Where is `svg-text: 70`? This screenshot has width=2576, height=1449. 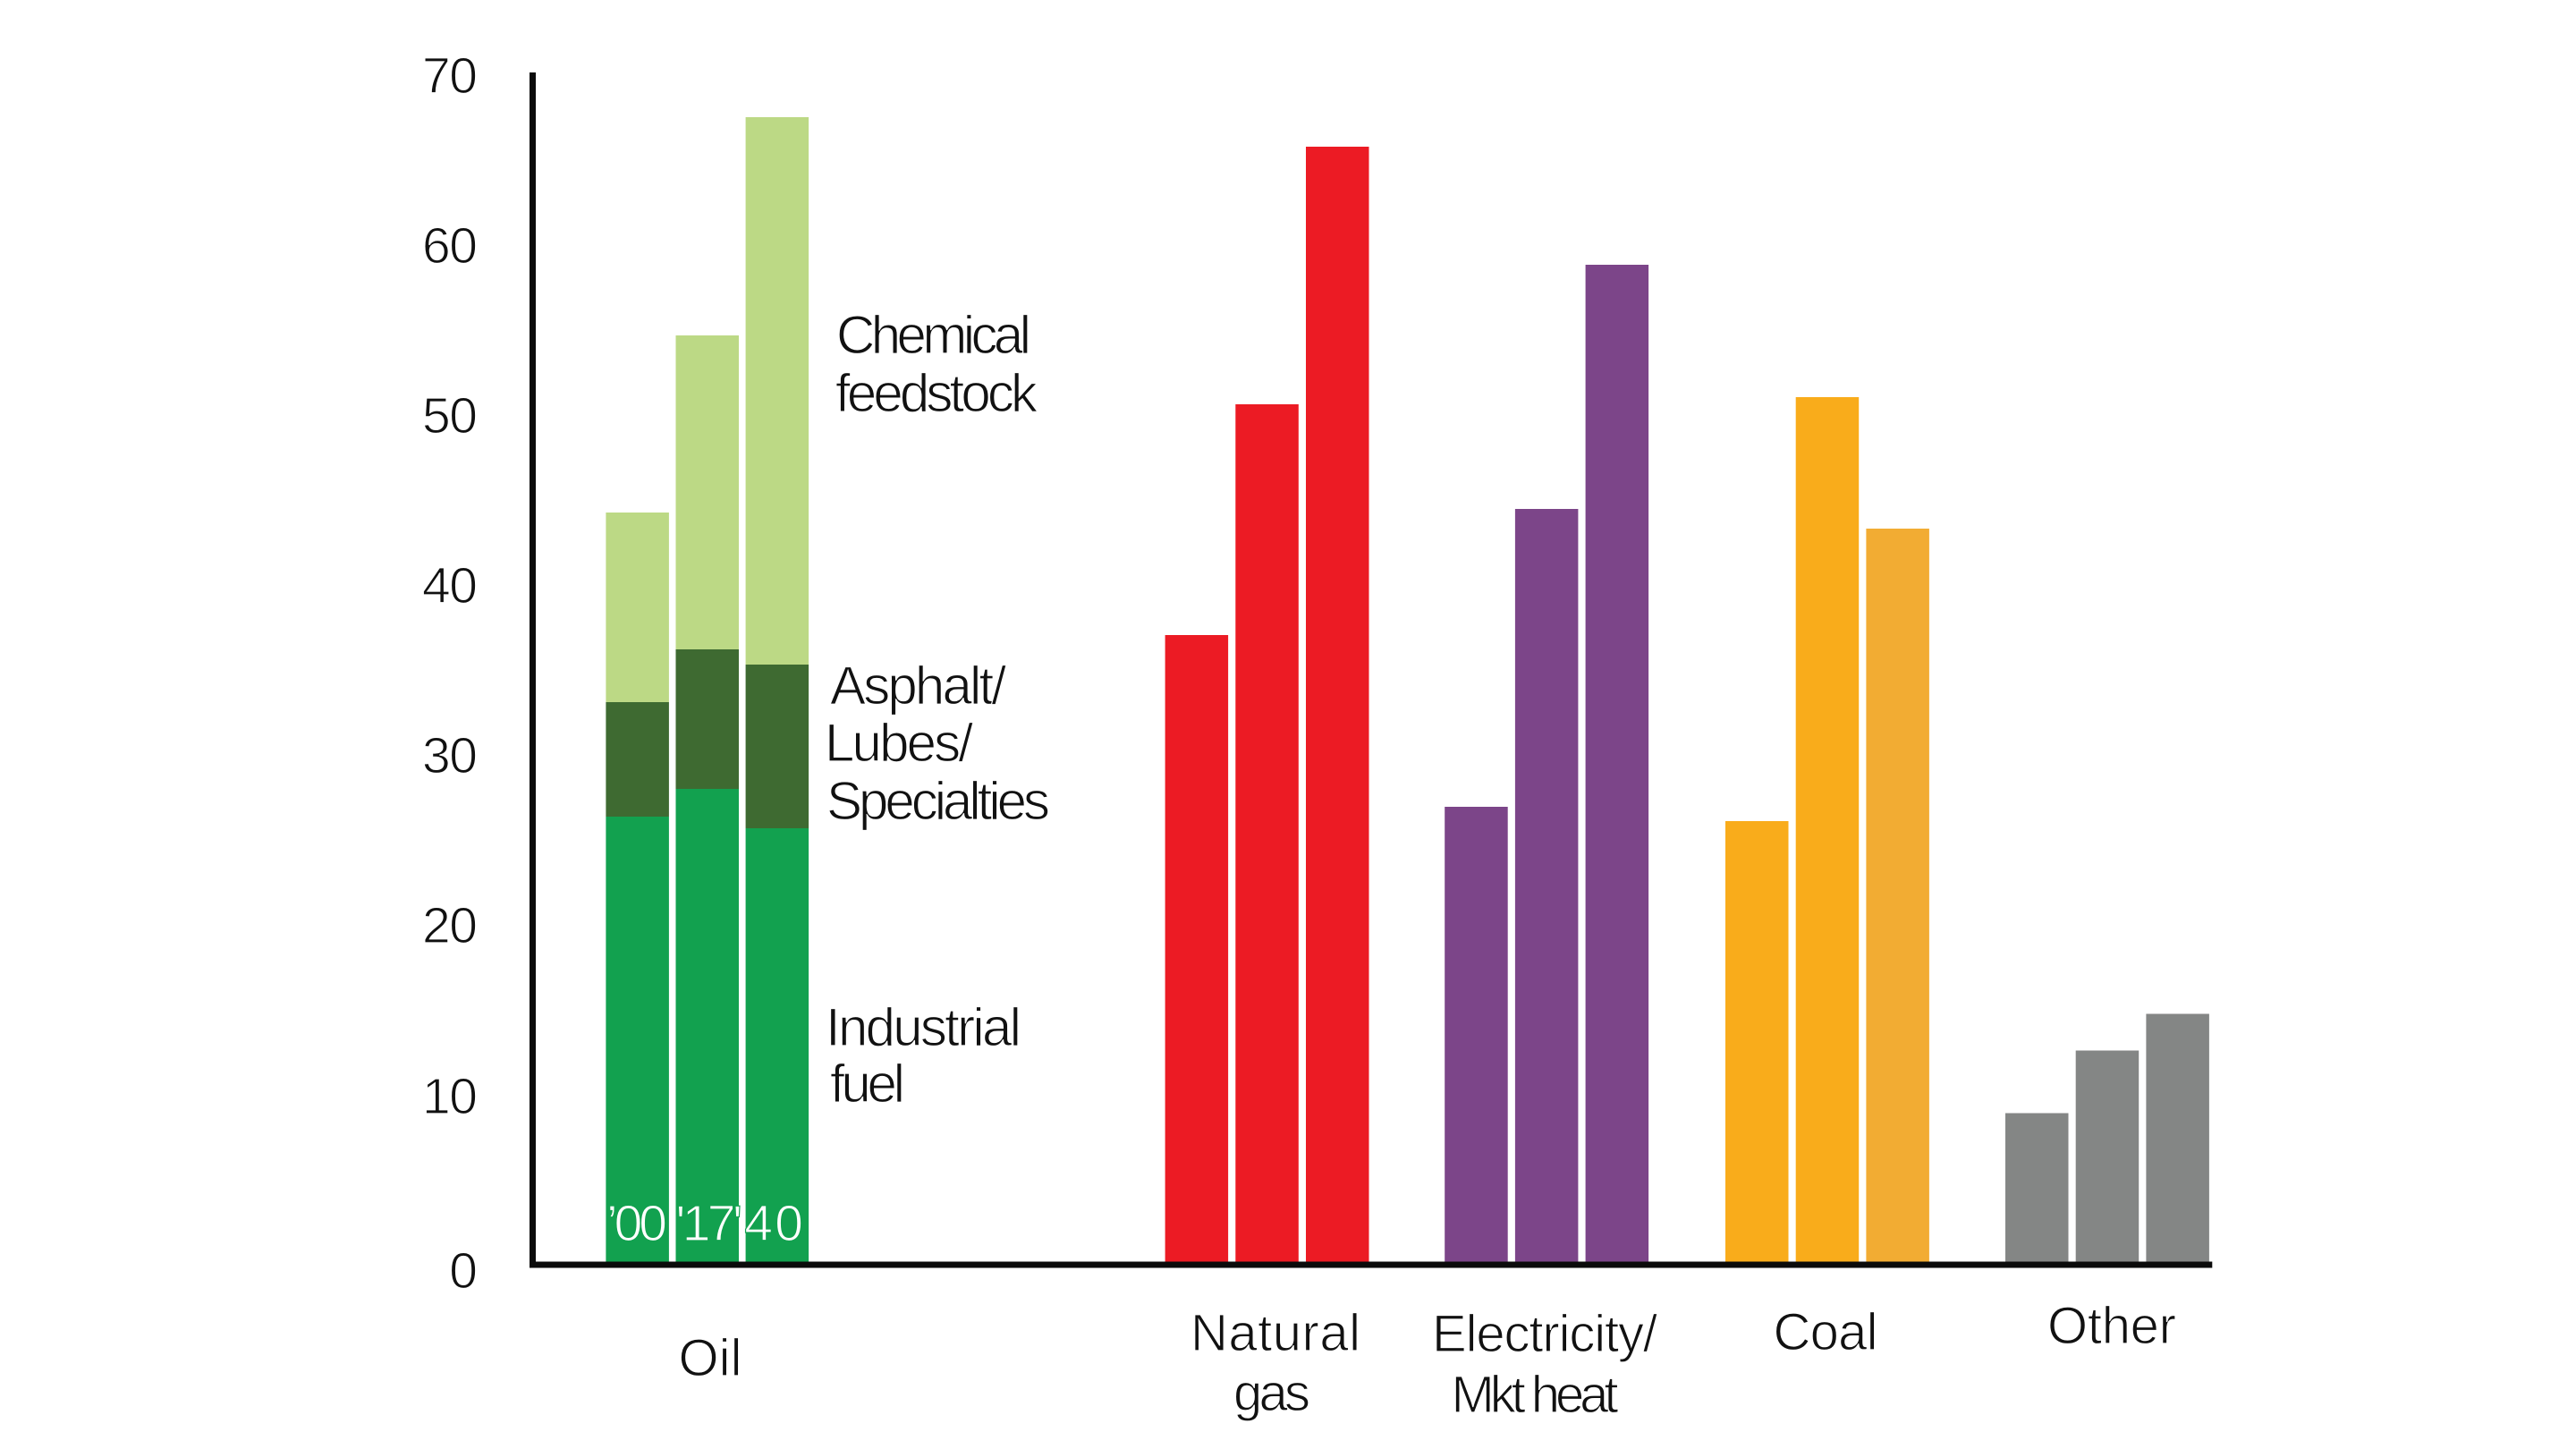
svg-text: 70 is located at coordinates (450, 76).